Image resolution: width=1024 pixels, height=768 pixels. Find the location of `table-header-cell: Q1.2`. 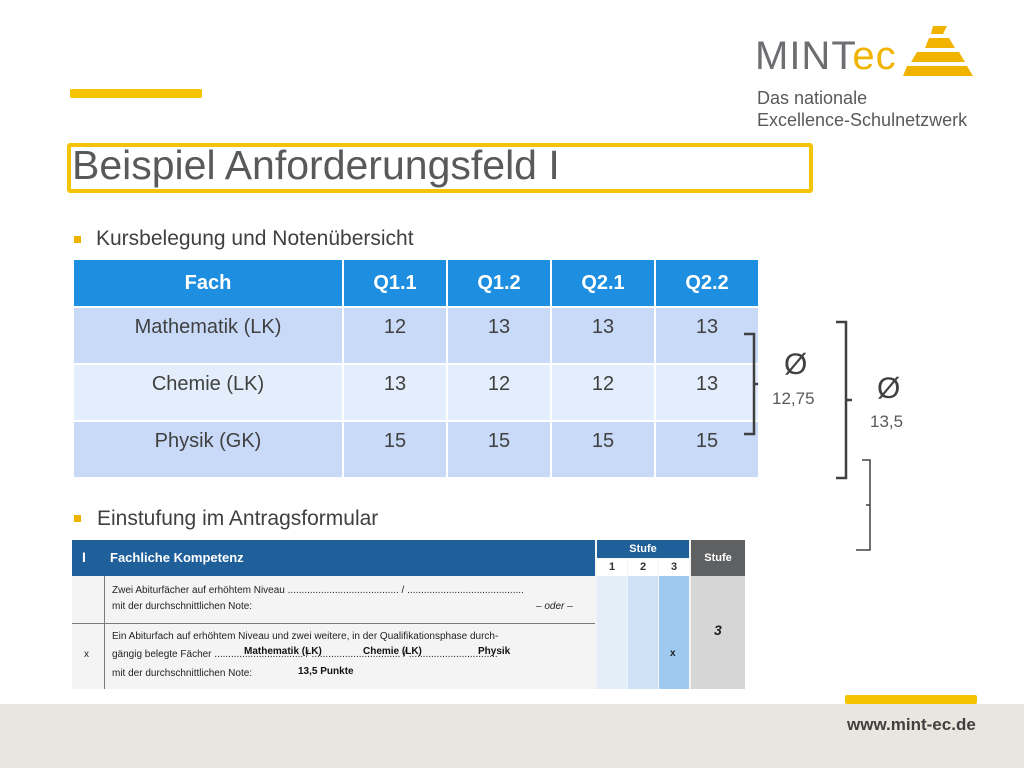

table-header-cell: Q1.2 is located at coordinates (499, 283).